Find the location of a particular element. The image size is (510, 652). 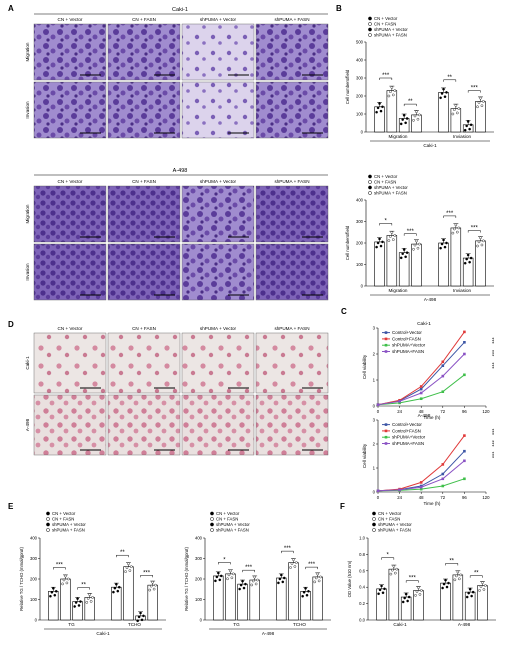

significance-label: ** is located at coordinates (410, 102).